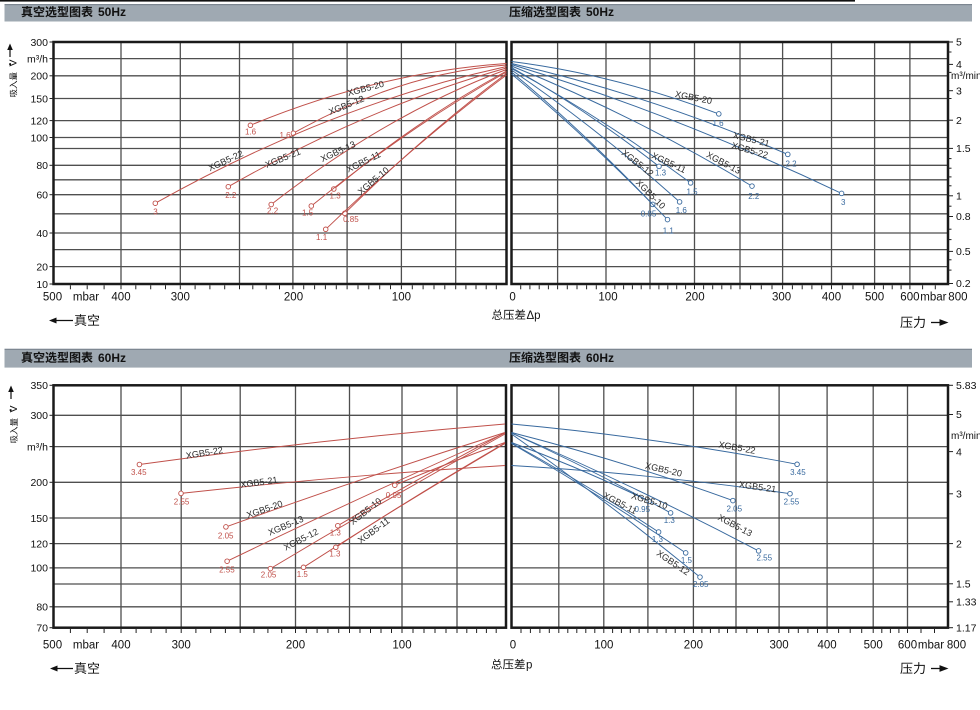 The height and width of the screenshot is (710, 980). I want to click on svg-text: 1.17, so click(966, 628).